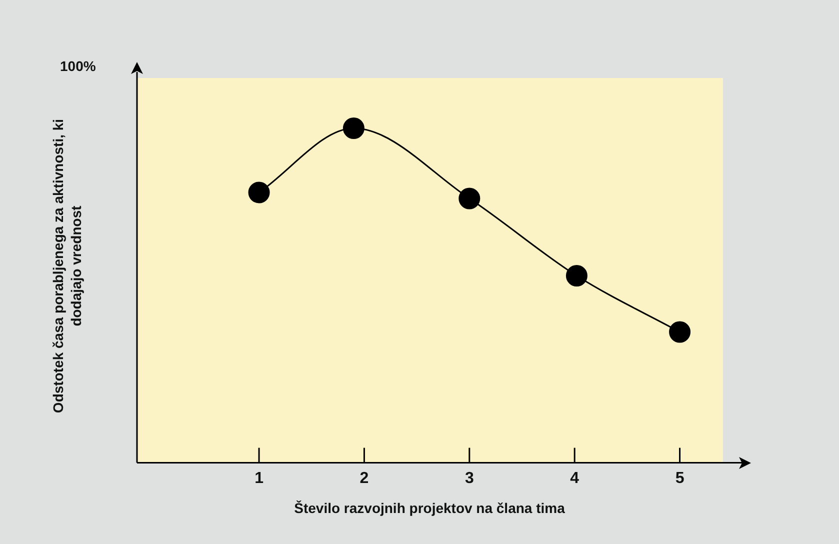  Describe the element at coordinates (364, 478) in the screenshot. I see `x-tick-label: 2` at that location.